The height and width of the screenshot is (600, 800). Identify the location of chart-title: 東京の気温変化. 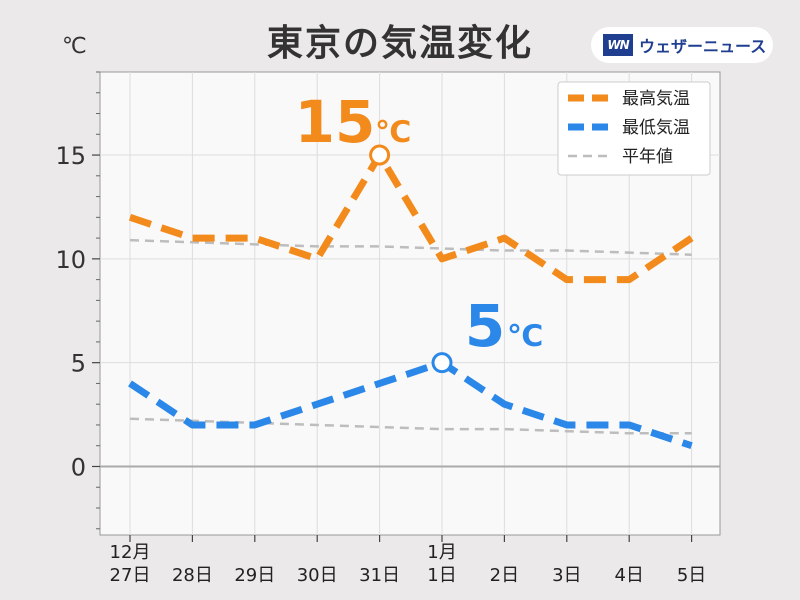
(399, 43).